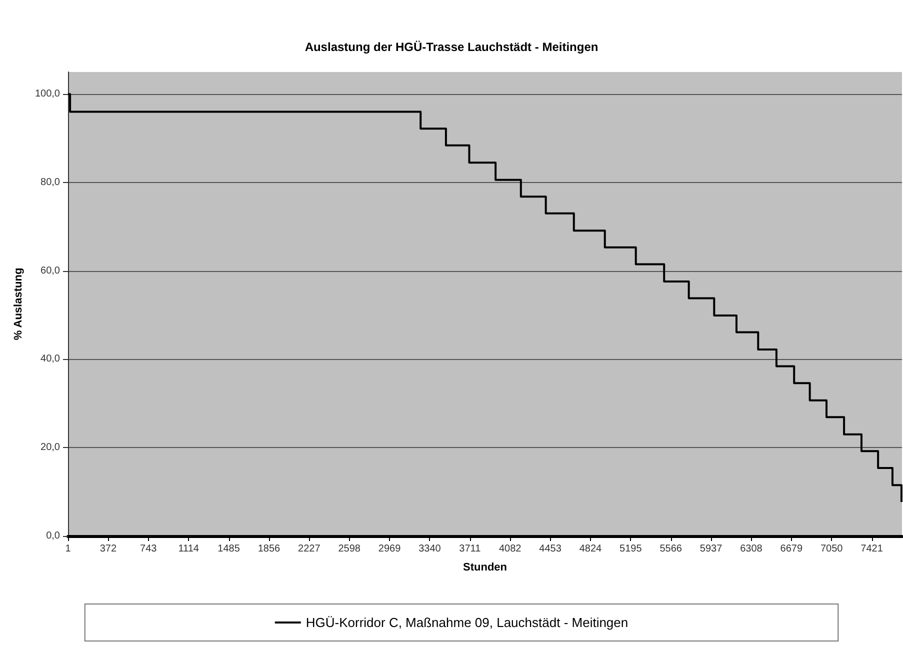 This screenshot has height=653, width=903. What do you see at coordinates (53, 536) in the screenshot?
I see `y-tick-label: 0,0` at bounding box center [53, 536].